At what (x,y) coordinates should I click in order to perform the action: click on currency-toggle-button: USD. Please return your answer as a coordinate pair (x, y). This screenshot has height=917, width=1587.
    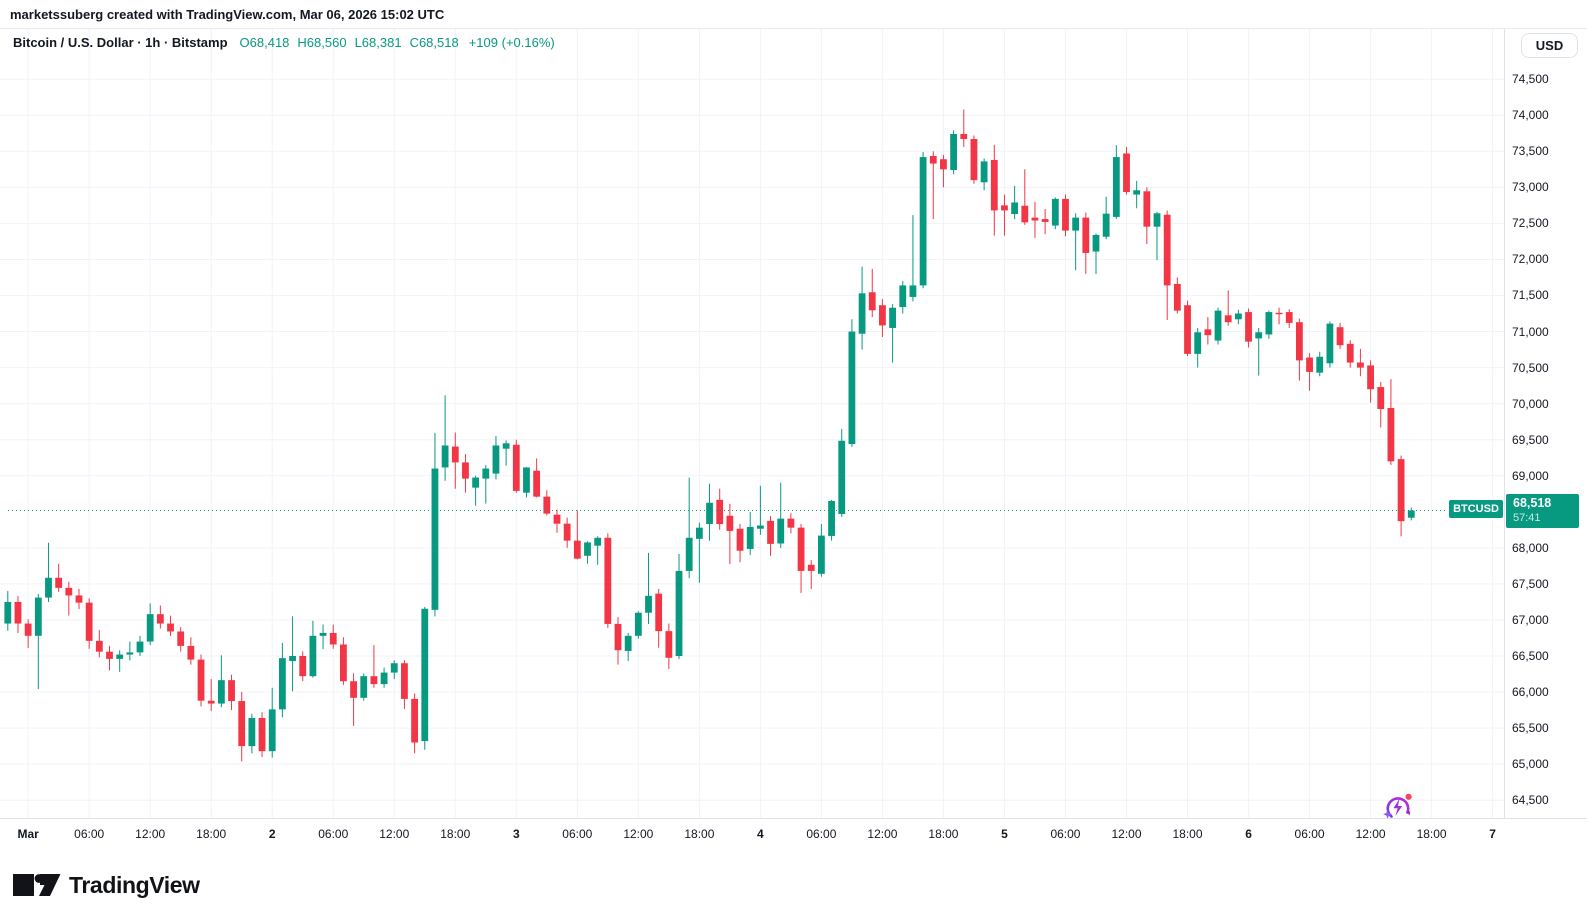
    Looking at the image, I should click on (1549, 45).